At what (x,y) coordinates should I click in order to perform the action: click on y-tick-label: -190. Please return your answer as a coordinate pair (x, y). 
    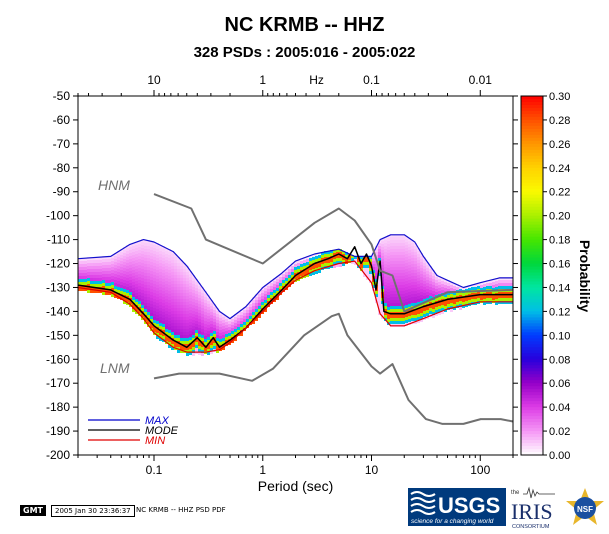
    Looking at the image, I should click on (58, 431).